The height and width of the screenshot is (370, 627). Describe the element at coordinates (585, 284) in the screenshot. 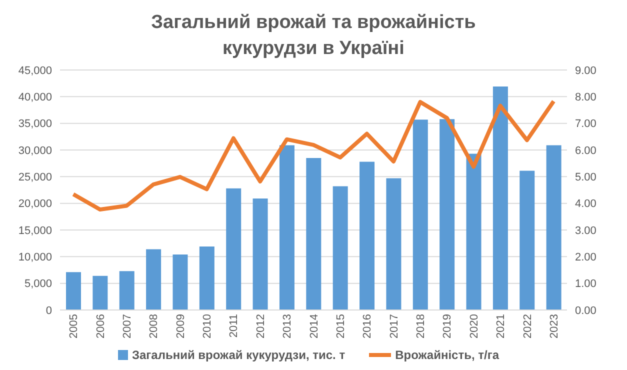

I see `y2-tick-label: 1.00` at that location.